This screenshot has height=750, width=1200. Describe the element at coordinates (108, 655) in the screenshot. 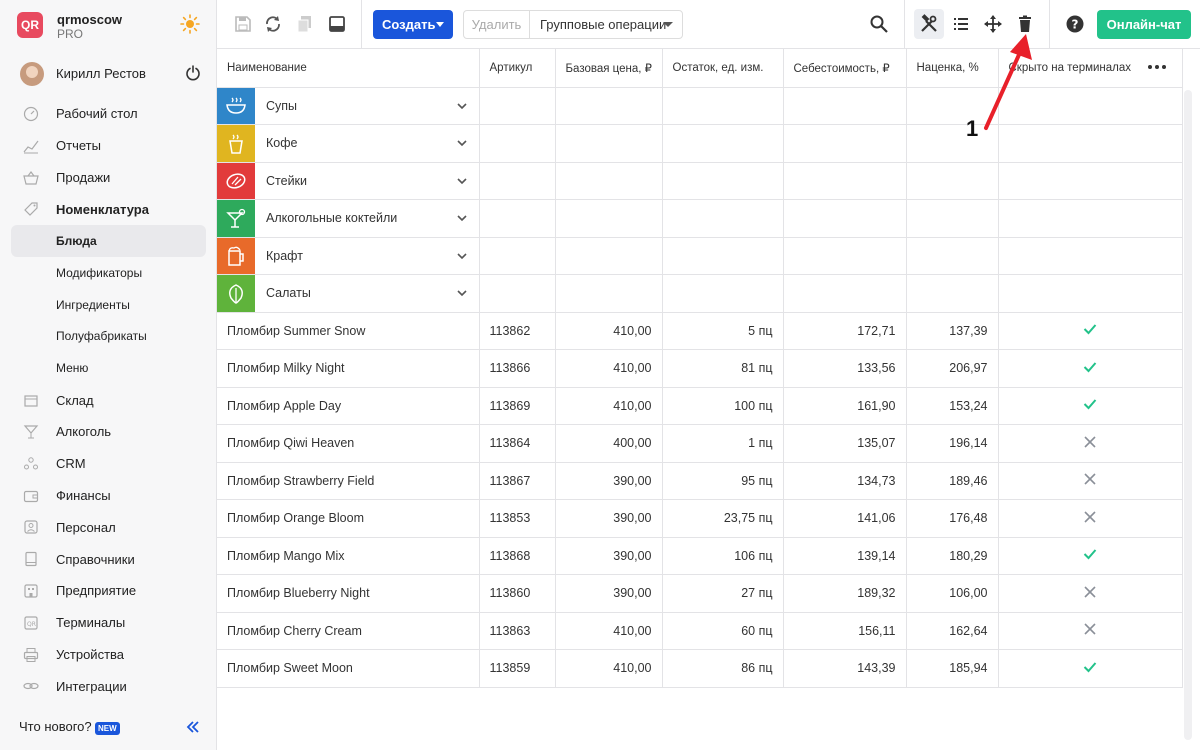

I see `nav-devices: Устройства` at that location.